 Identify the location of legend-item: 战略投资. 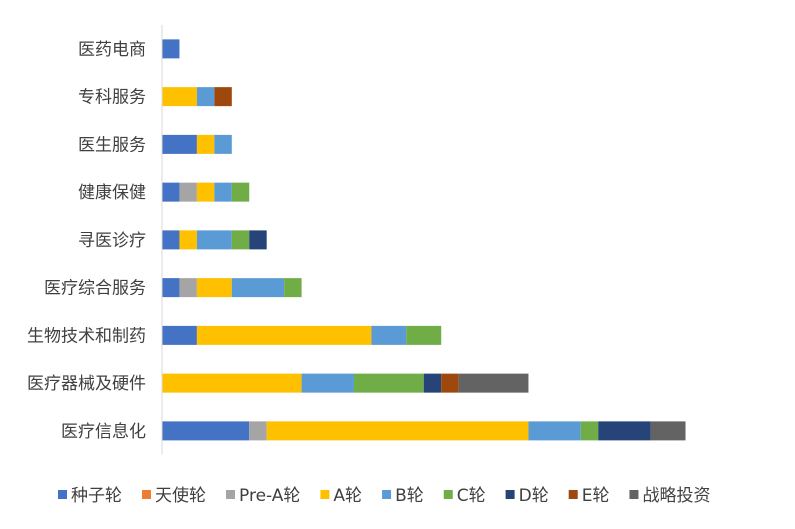
(669, 496).